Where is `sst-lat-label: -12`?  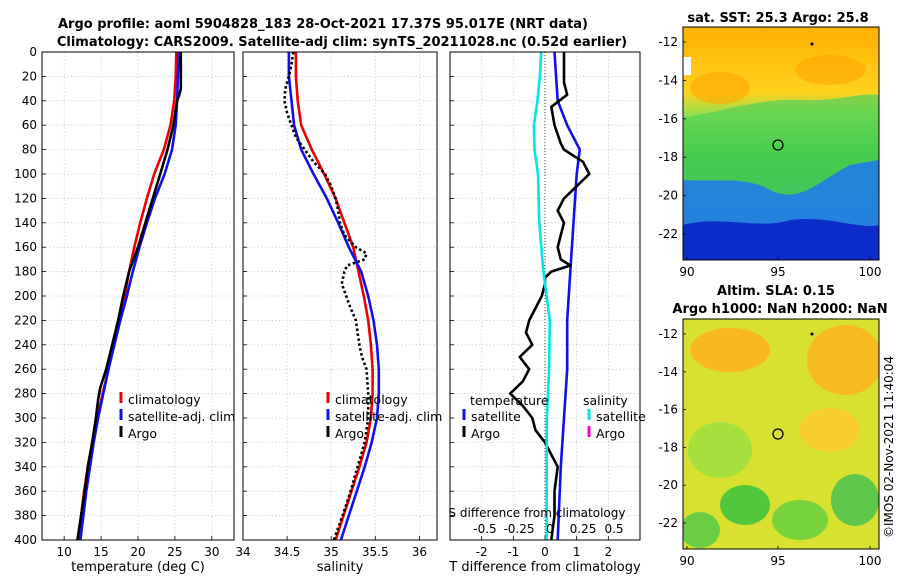 sst-lat-label: -12 is located at coordinates (668, 42).